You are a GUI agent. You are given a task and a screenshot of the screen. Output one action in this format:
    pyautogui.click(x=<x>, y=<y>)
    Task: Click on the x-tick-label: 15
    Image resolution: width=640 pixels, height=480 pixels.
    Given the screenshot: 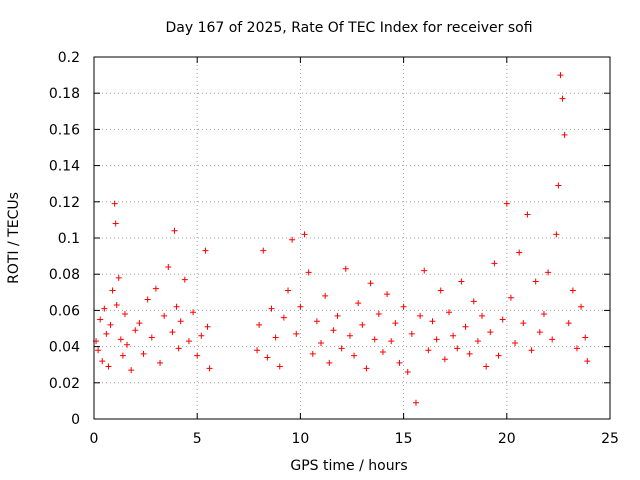 What is the action you would take?
    pyautogui.click(x=404, y=439)
    